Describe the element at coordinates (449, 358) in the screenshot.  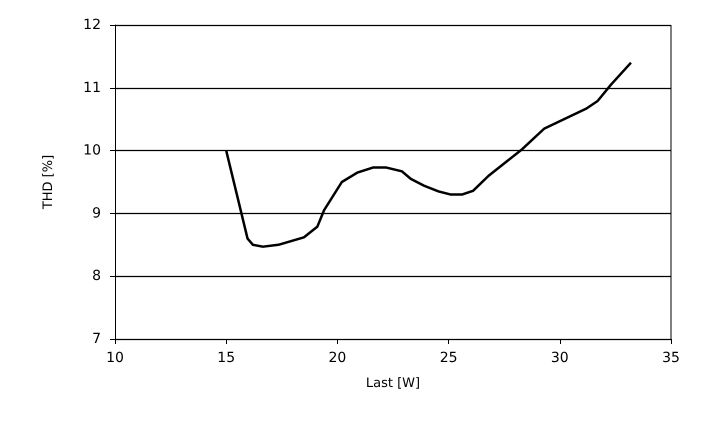
I see `x-tick-label: 25` at that location.